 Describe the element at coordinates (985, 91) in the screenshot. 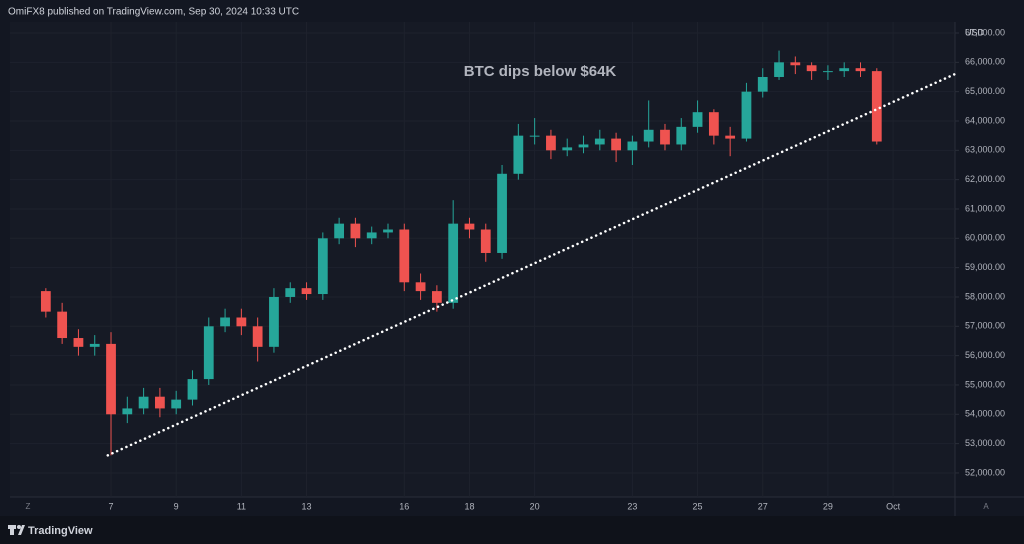

I see `y-tick-label: 65,000.00` at that location.